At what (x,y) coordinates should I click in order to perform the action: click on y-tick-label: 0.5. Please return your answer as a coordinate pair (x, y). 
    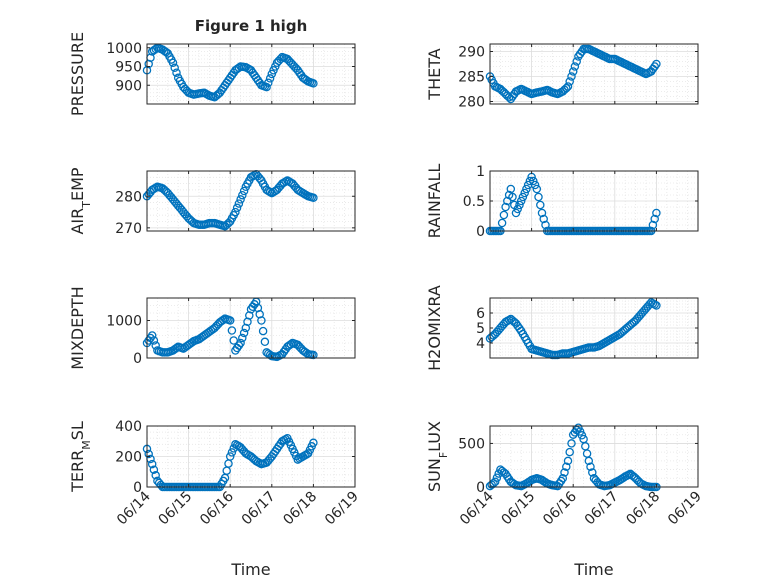
    Looking at the image, I should click on (474, 202).